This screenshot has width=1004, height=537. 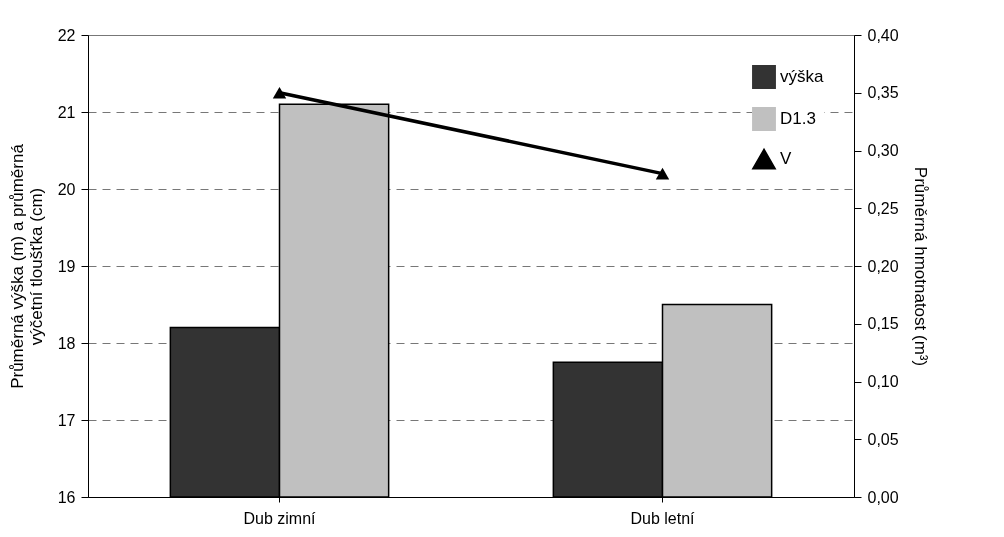 What do you see at coordinates (883, 208) in the screenshot?
I see `y2-tick-label: 0,25` at bounding box center [883, 208].